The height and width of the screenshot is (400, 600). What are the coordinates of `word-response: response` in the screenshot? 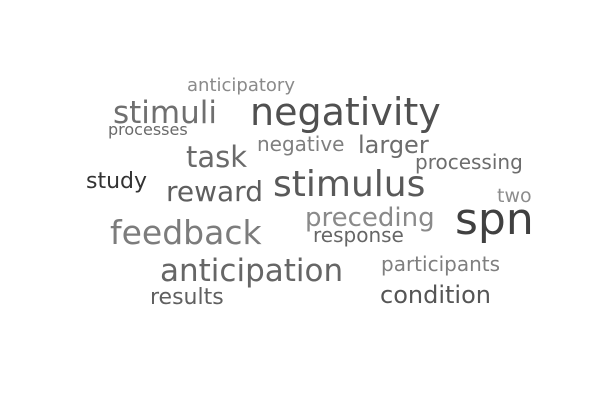 It's located at (358, 235).